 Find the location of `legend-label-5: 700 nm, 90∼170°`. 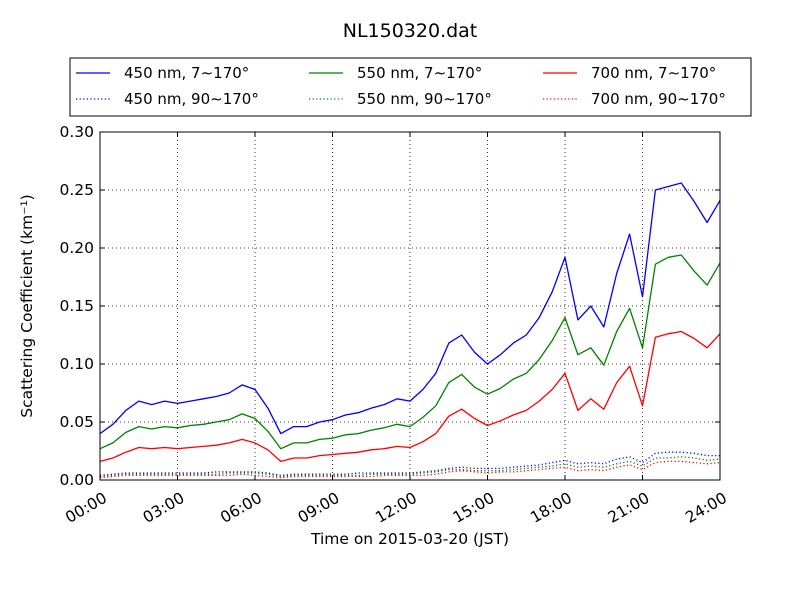

legend-label-5: 700 nm, 90∼170° is located at coordinates (658, 99).